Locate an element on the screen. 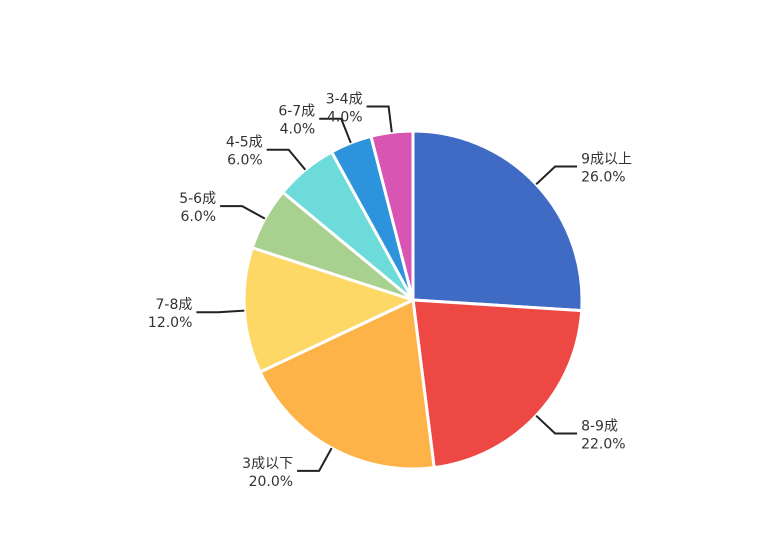 The image size is (779, 536). slice-category-label: 3成以下 is located at coordinates (267, 464).